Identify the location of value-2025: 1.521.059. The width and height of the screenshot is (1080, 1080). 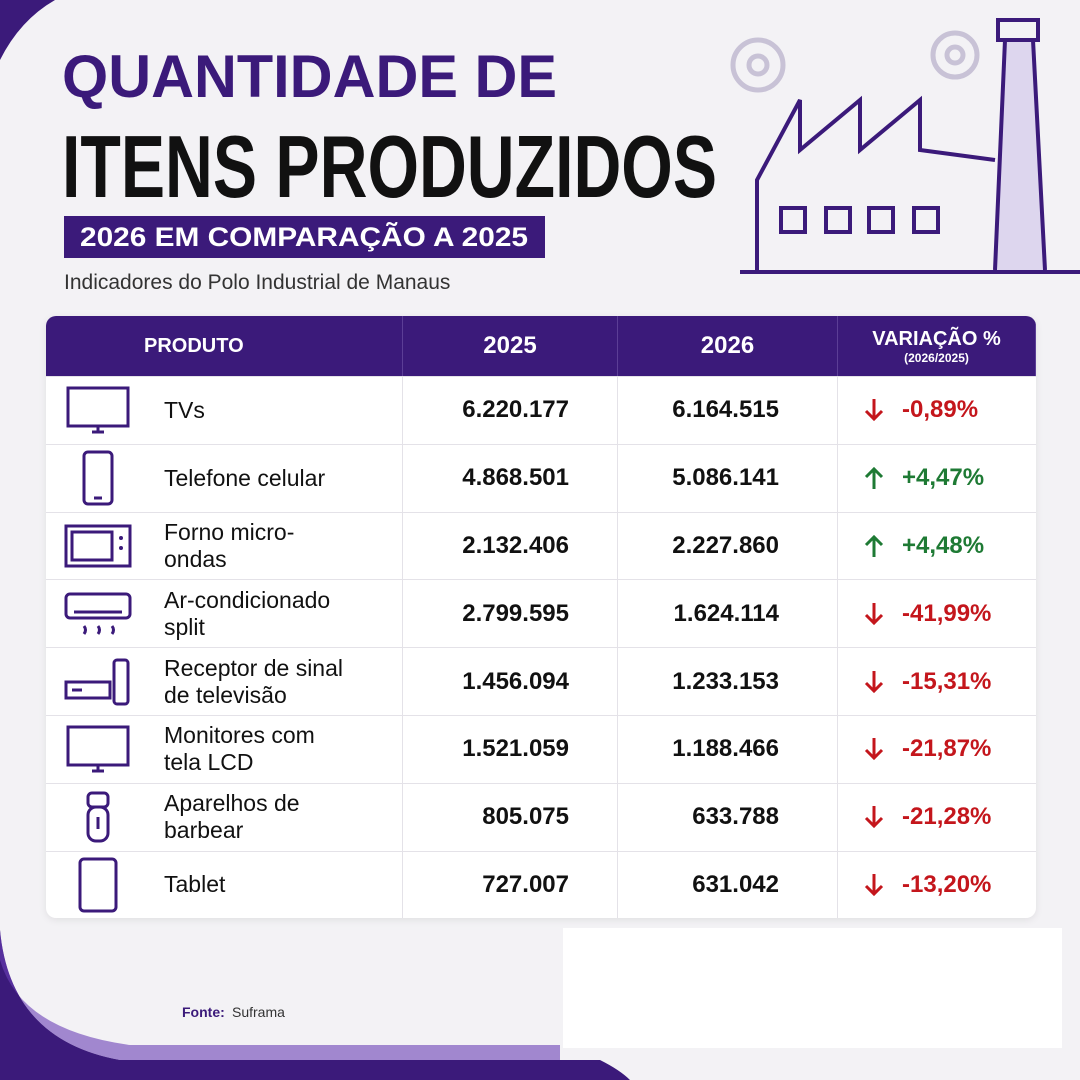
(510, 749).